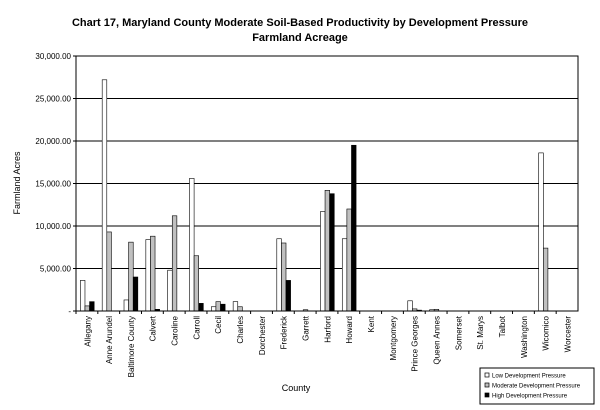 Image resolution: width=600 pixels, height=410 pixels. Describe the element at coordinates (487, 375) in the screenshot. I see `legend-swatch-low` at that location.